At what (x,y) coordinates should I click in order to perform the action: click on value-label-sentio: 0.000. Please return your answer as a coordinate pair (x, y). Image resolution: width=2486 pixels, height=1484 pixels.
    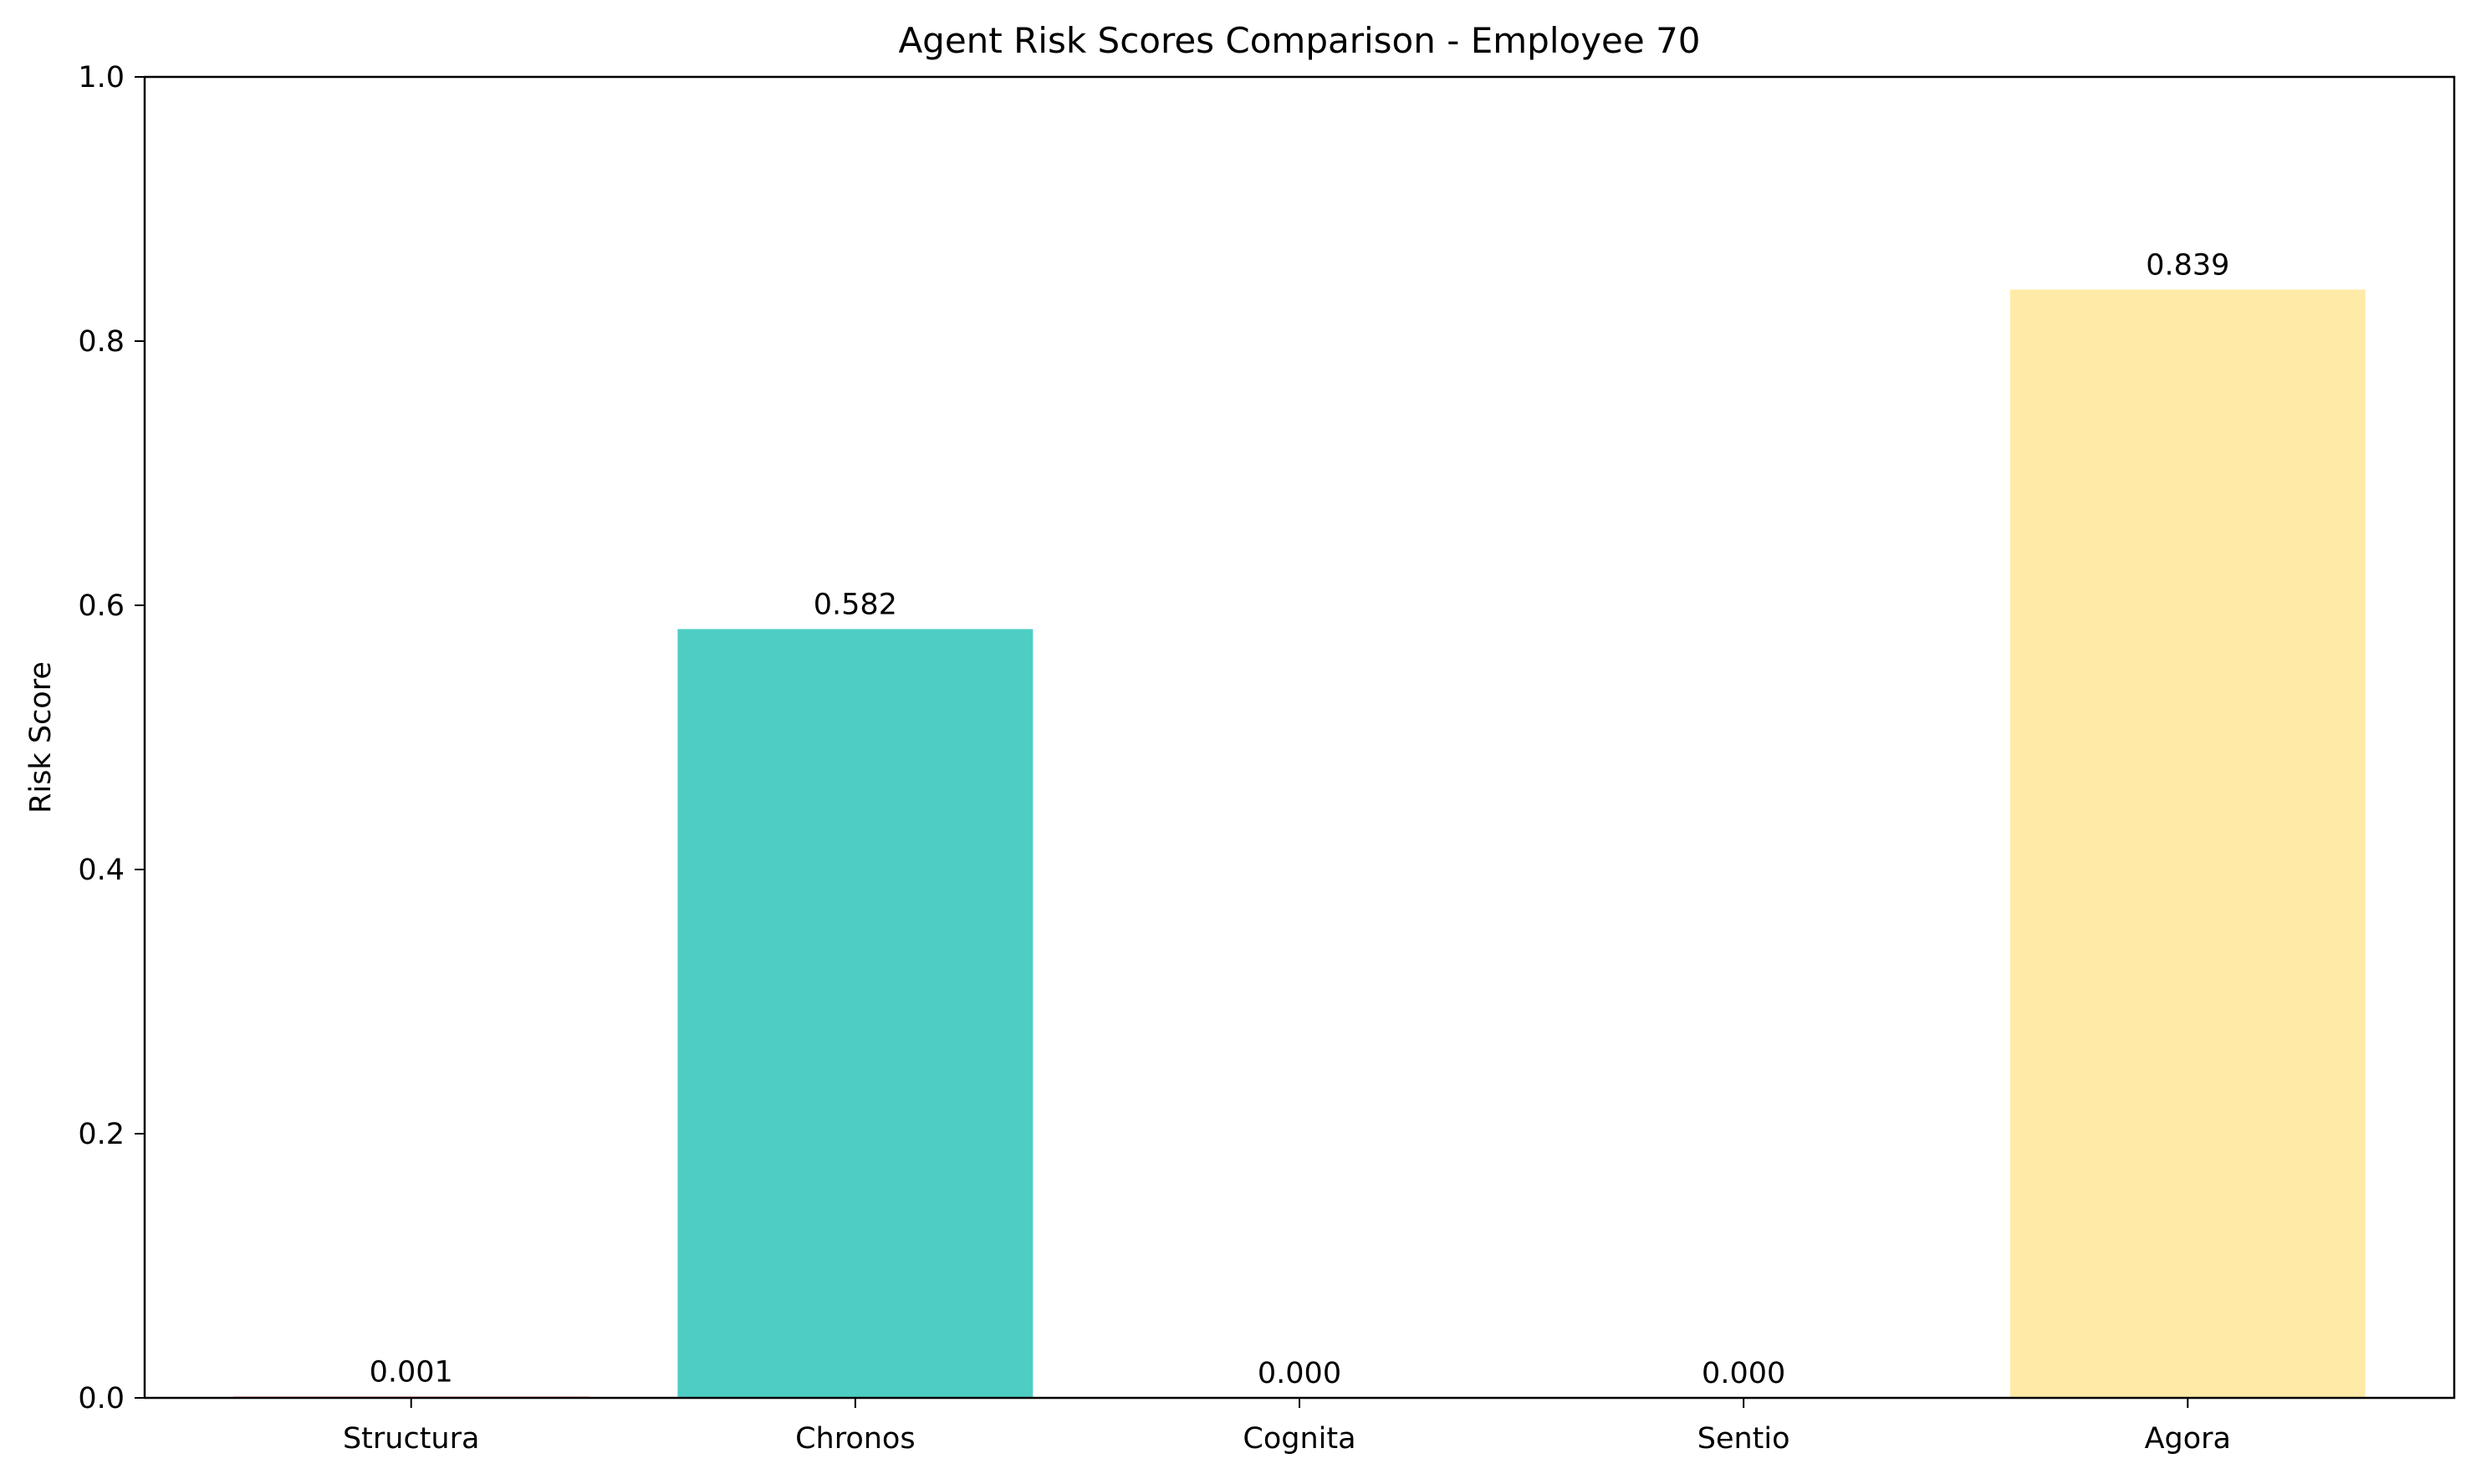
    Looking at the image, I should click on (1743, 1373).